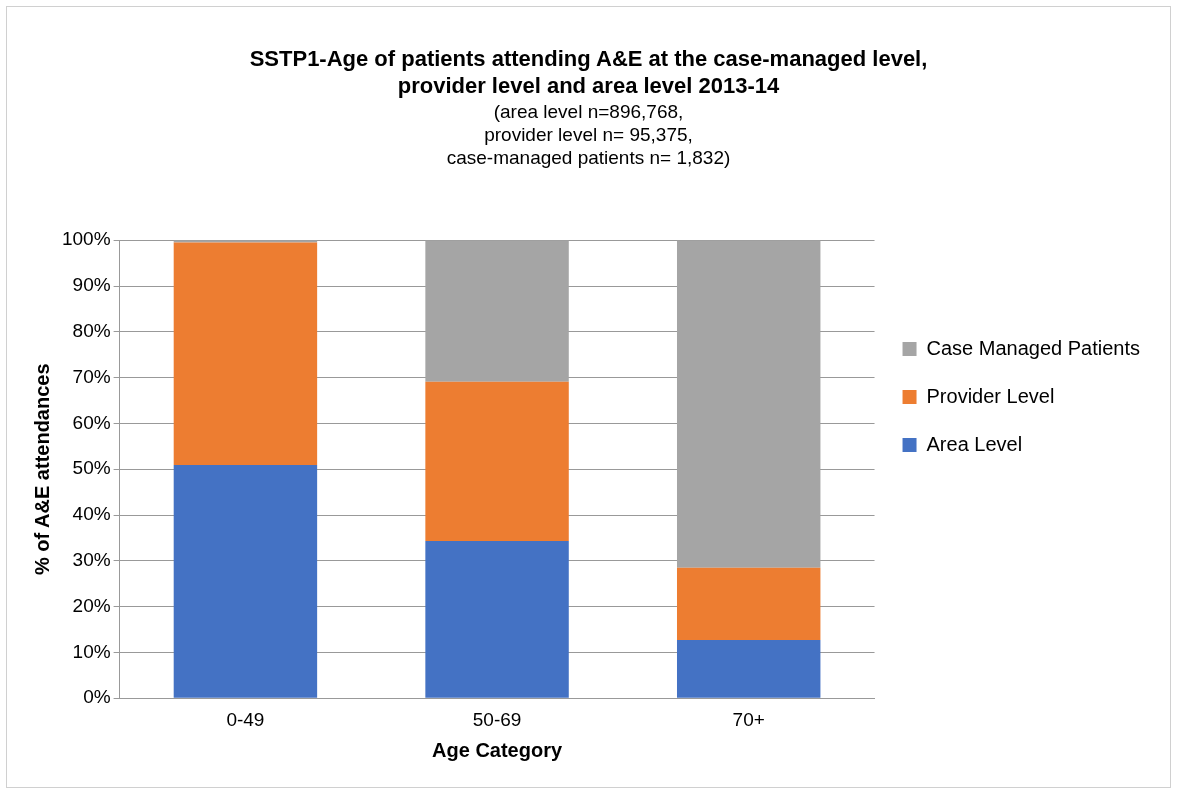 This screenshot has height=794, width=1177. Describe the element at coordinates (245, 719) in the screenshot. I see `x-tick-label: 0-49` at that location.